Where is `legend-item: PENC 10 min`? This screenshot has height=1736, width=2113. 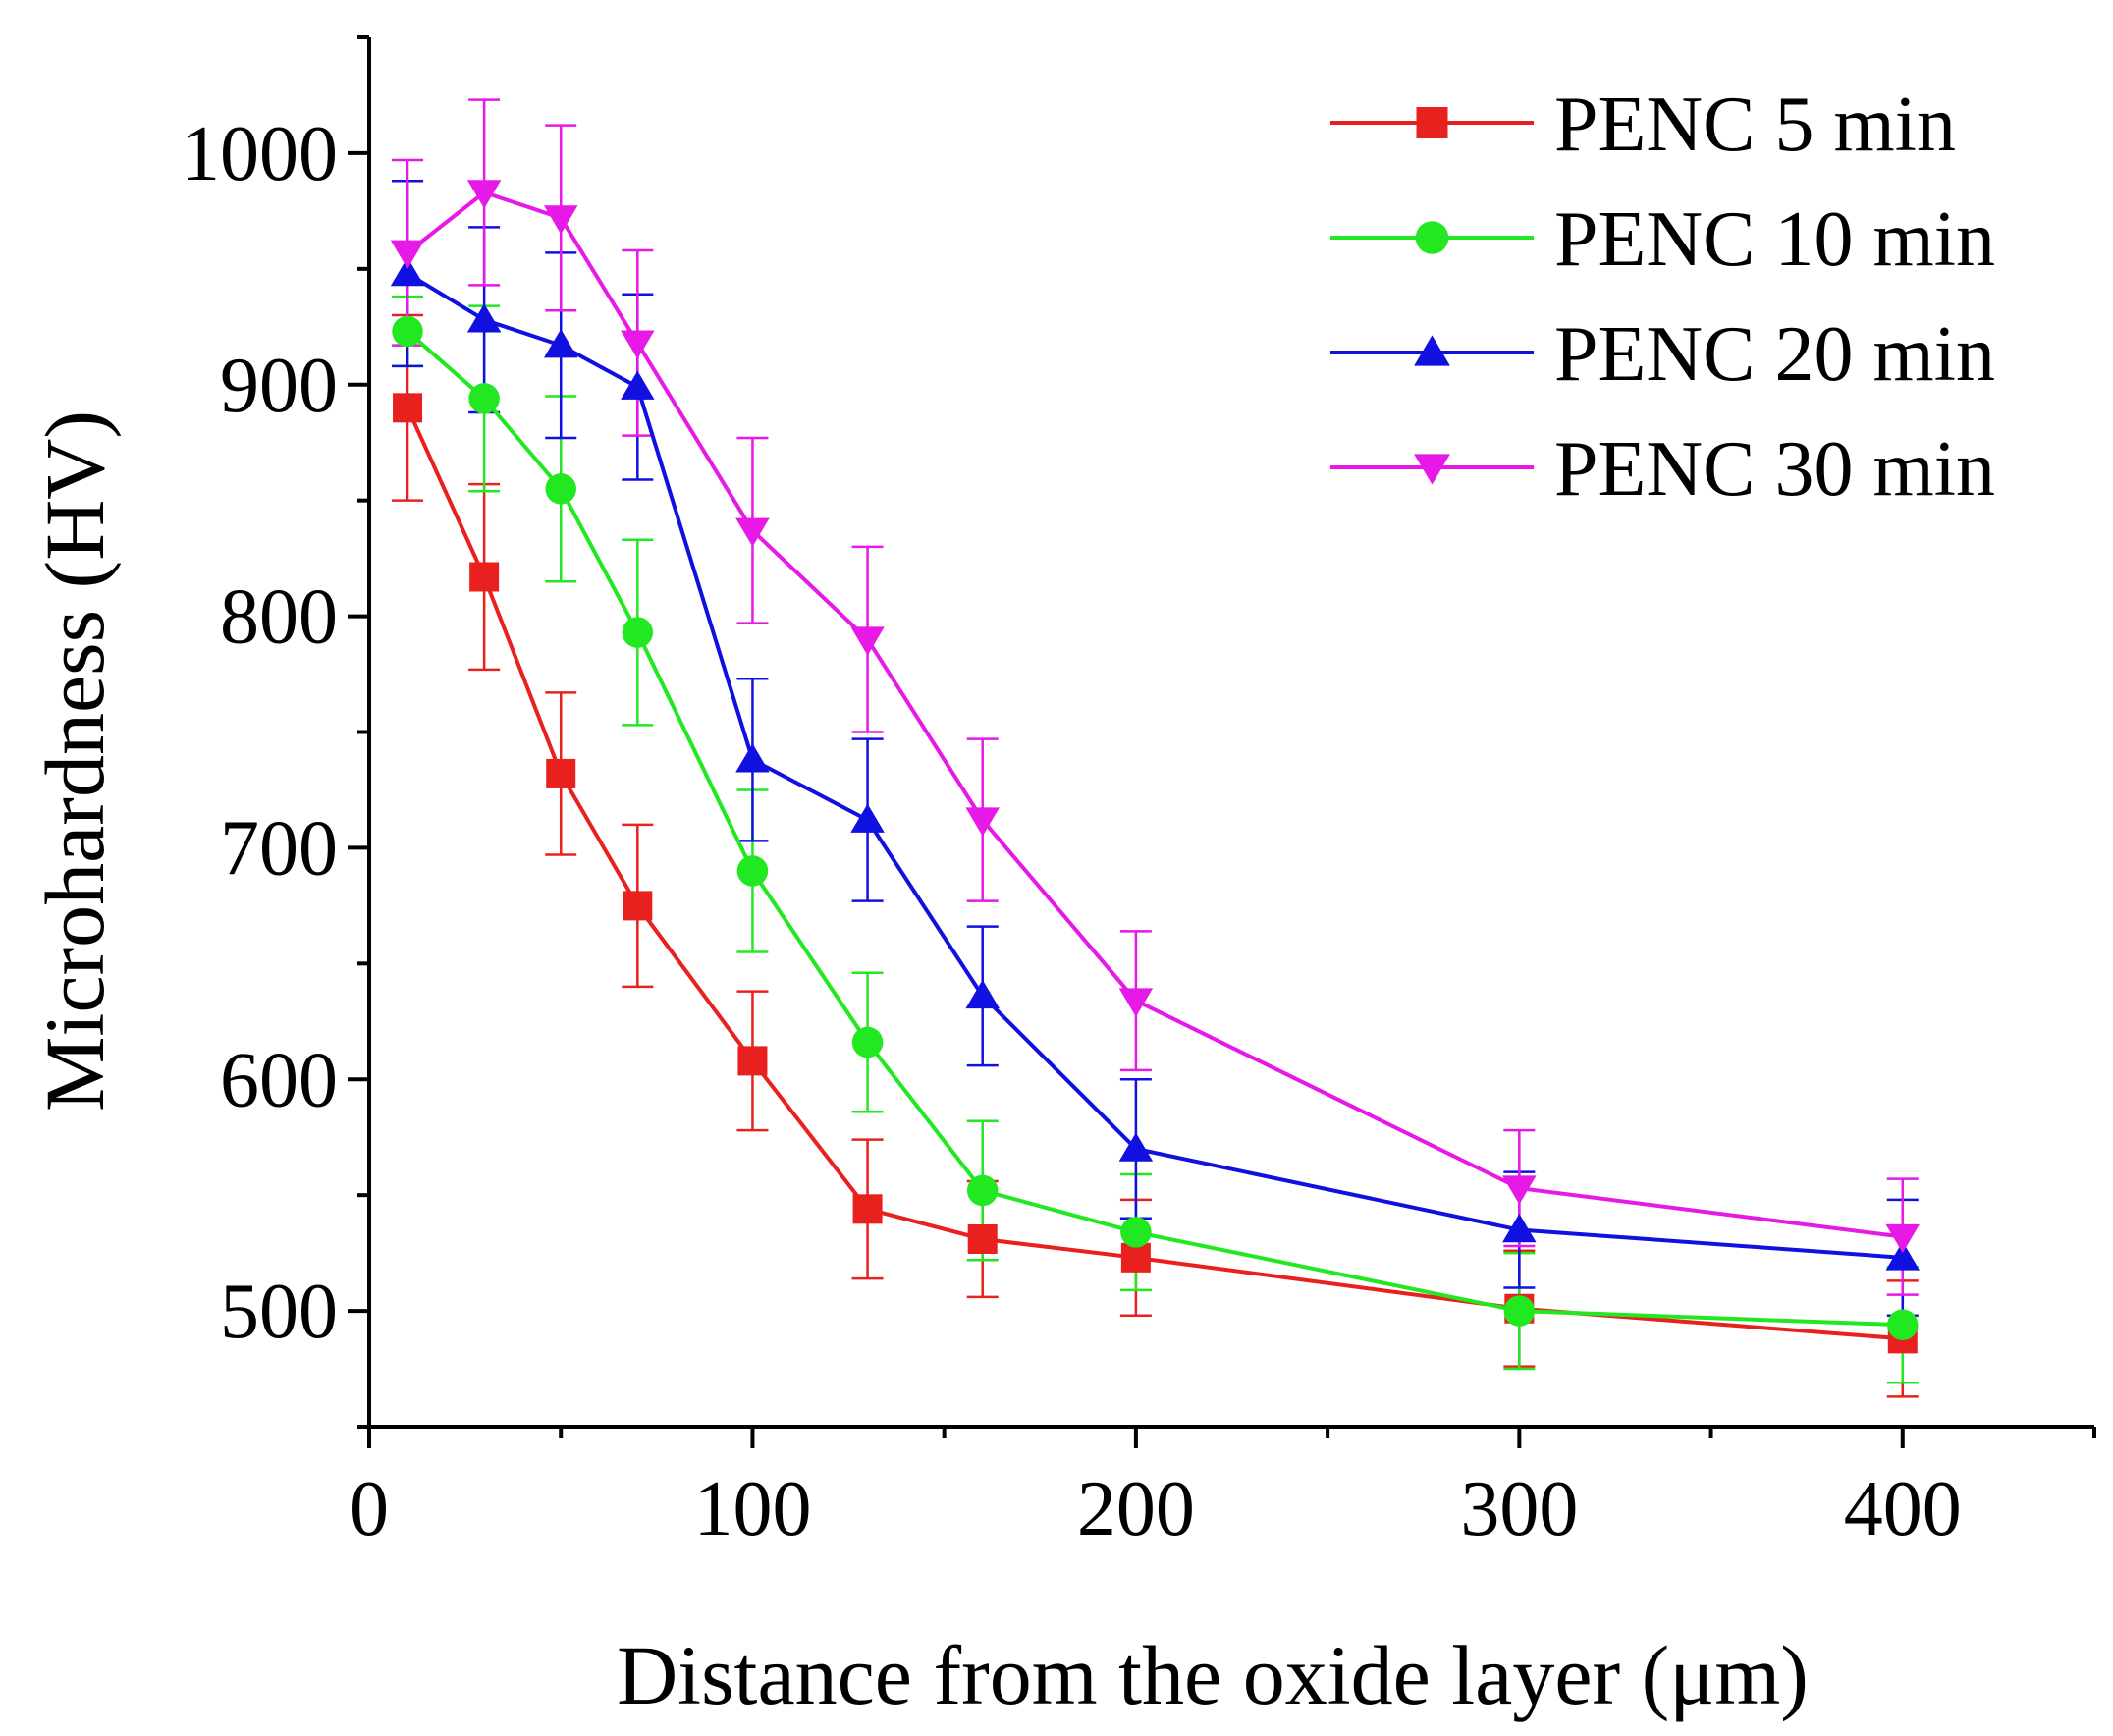
legend-item: PENC 10 min is located at coordinates (1663, 239).